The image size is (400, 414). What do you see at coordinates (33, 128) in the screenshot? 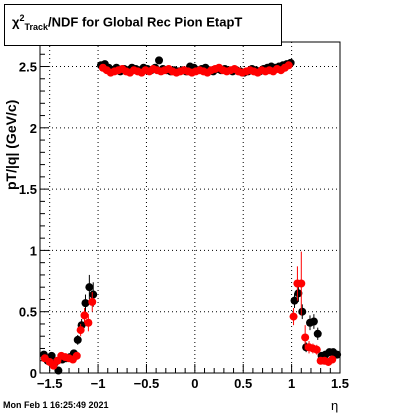
I see `y-tick-label: 2` at bounding box center [33, 128].